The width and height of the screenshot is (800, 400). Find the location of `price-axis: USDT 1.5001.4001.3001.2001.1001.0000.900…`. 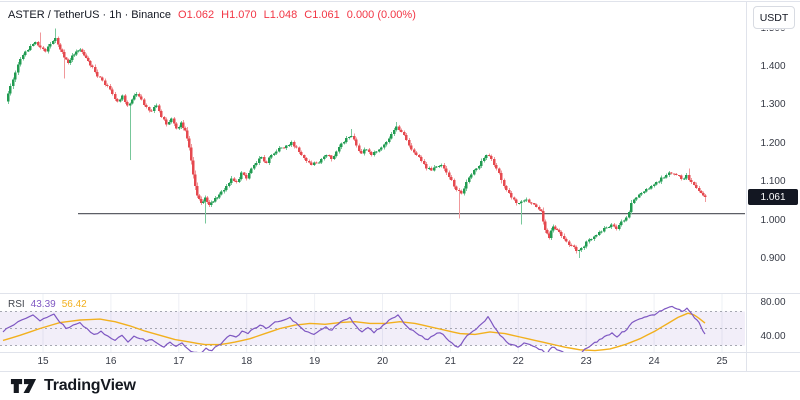

price-axis: USDT 1.5001.4001.3001.2001.1001.0000.900… is located at coordinates (773, 186).